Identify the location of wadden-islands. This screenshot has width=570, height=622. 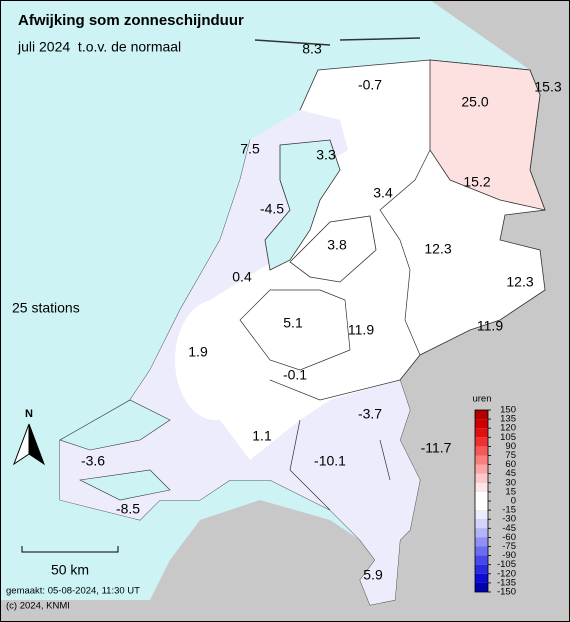
(337, 41).